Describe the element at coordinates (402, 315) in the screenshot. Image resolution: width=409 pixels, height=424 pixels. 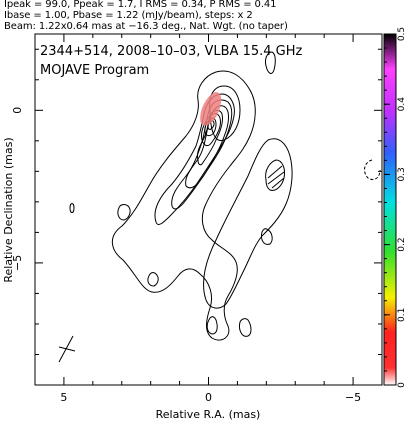
I see `colorbar-tick-label: 0.1` at that location.